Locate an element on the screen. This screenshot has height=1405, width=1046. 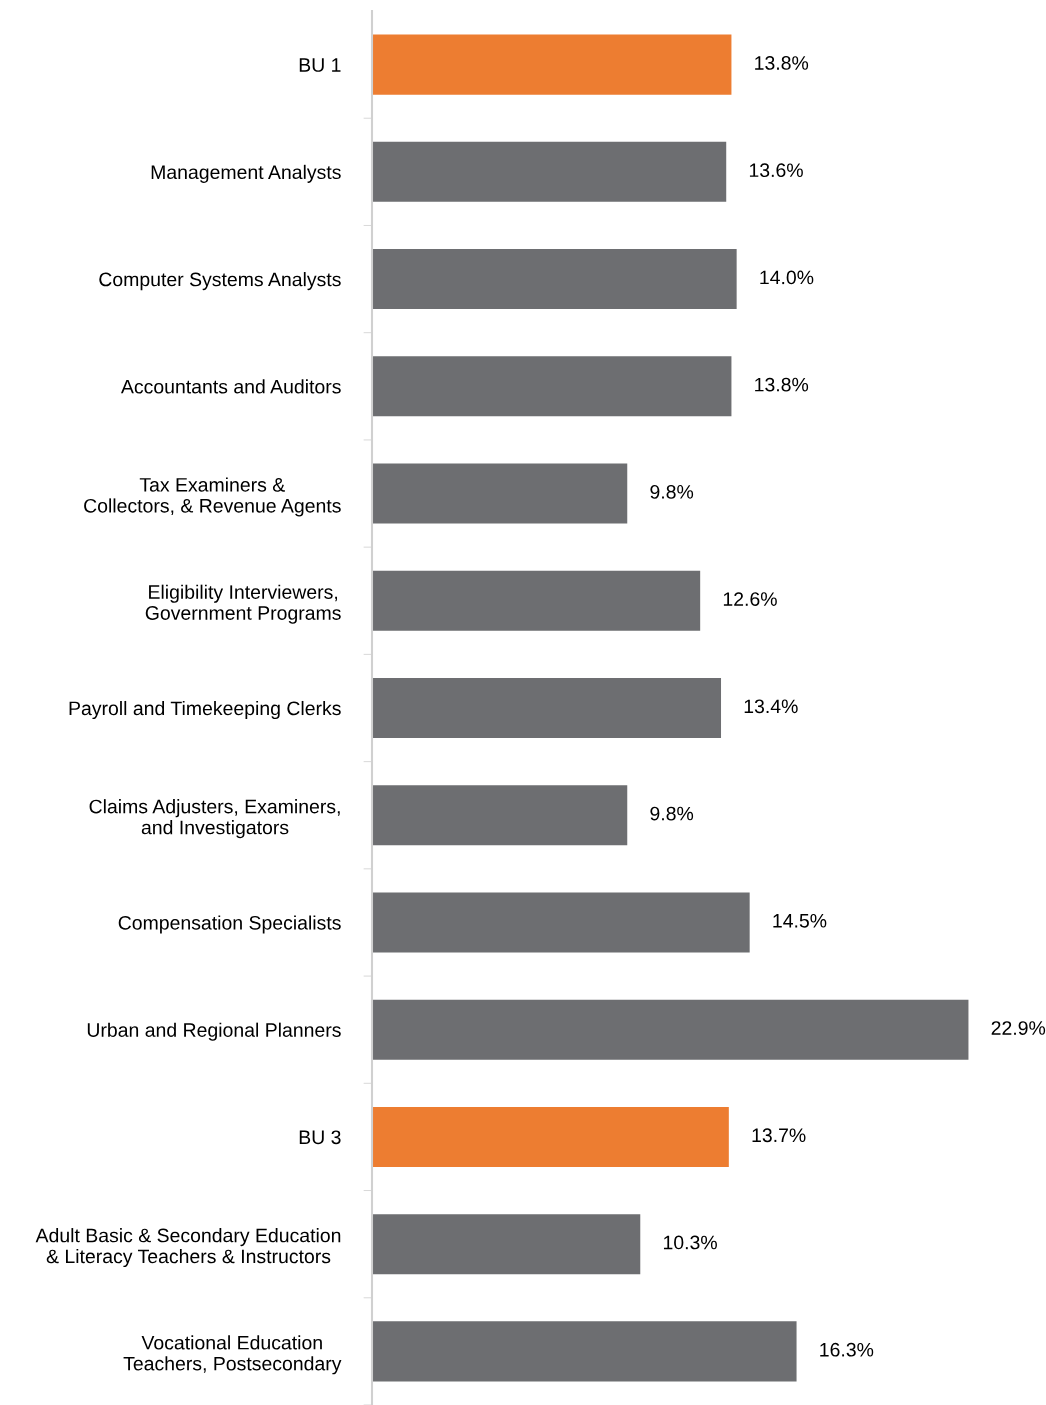
y-tick-label: Vocational Education Teachers, Postsecondary is located at coordinates (232, 1355).